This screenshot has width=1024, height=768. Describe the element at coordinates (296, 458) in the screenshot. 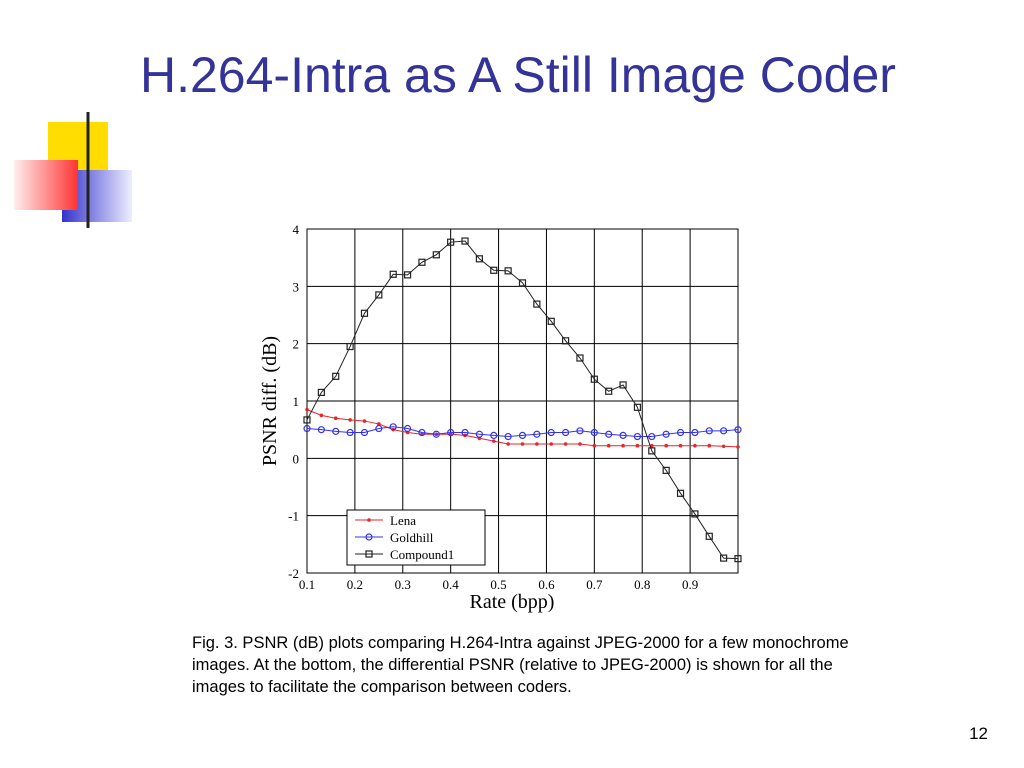

I see `y-tick-label: 0` at that location.